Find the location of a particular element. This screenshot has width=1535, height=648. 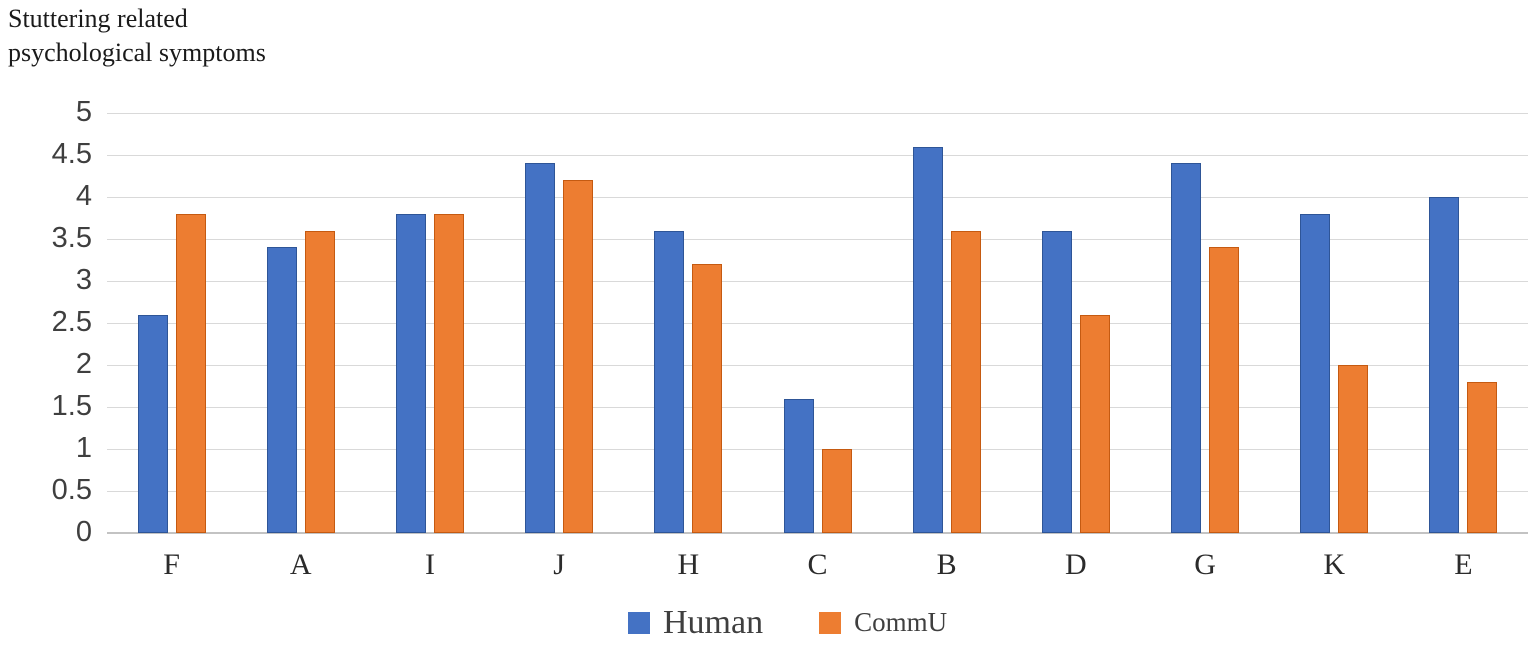

bar-human-D is located at coordinates (1056, 381).